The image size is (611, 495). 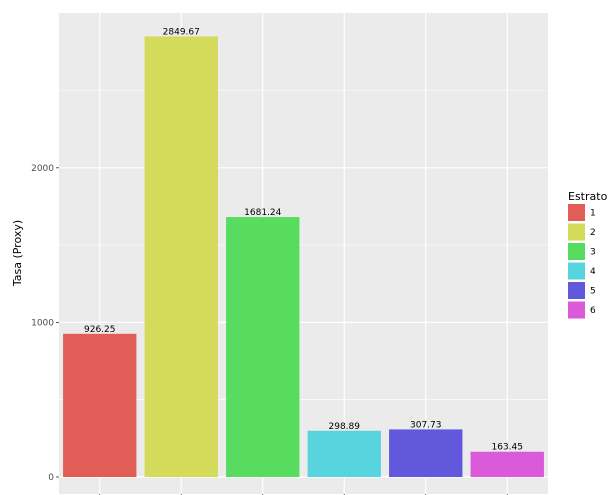 What do you see at coordinates (345, 427) in the screenshot?
I see `data-label-4: 298.89` at bounding box center [345, 427].